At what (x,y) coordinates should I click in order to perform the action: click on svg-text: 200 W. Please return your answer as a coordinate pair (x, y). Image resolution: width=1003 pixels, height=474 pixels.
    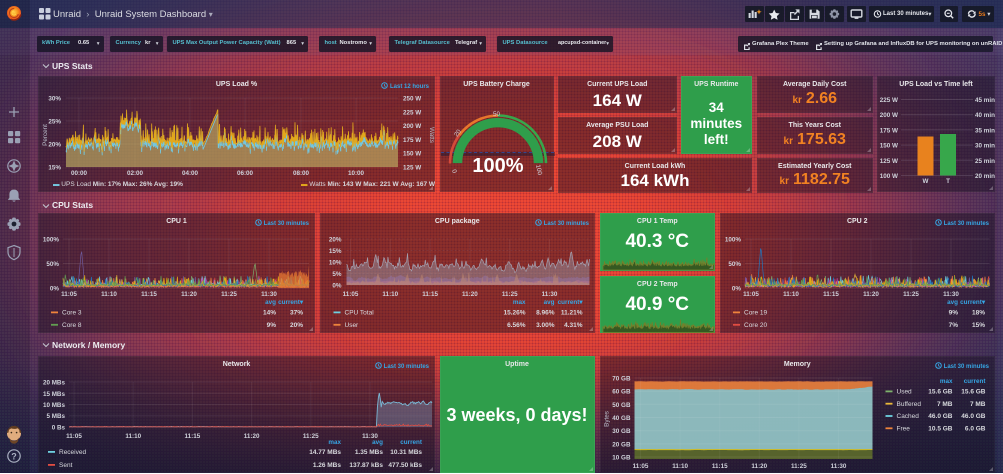
    Looking at the image, I should click on (889, 115).